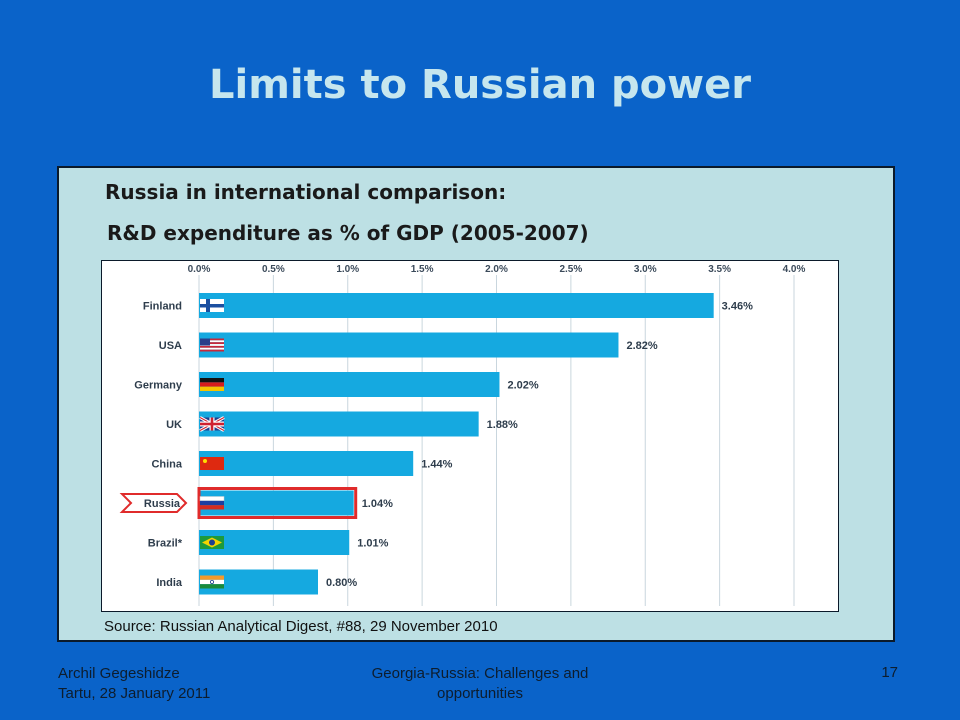 This screenshot has width=960, height=720. I want to click on x-tick-label: 3.0%, so click(645, 269).